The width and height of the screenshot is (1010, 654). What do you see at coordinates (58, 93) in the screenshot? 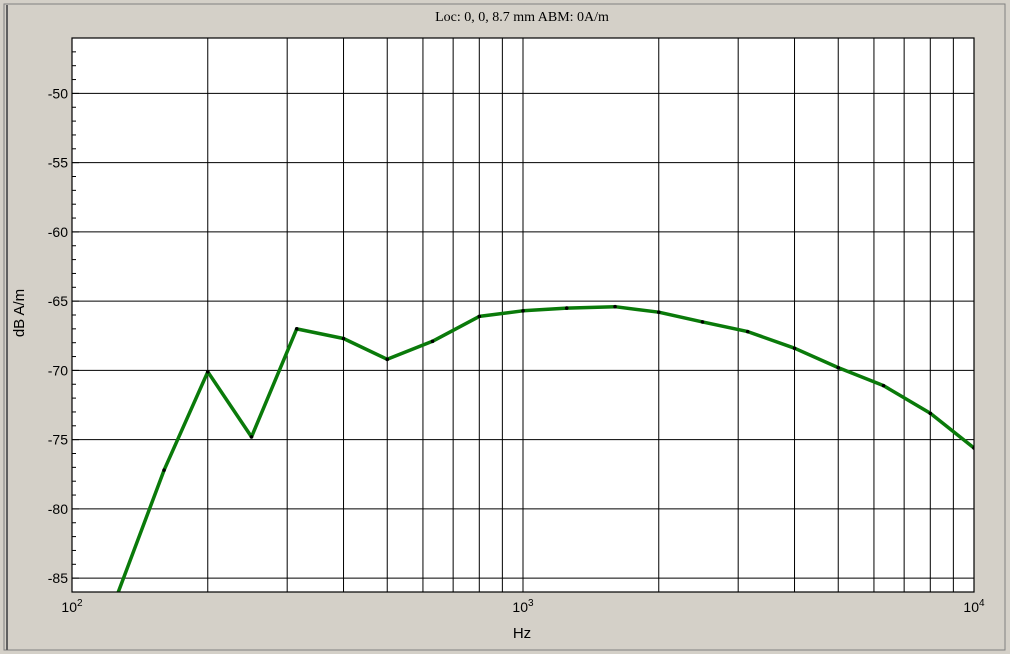
I see `y-tick-label: -50` at bounding box center [58, 93].